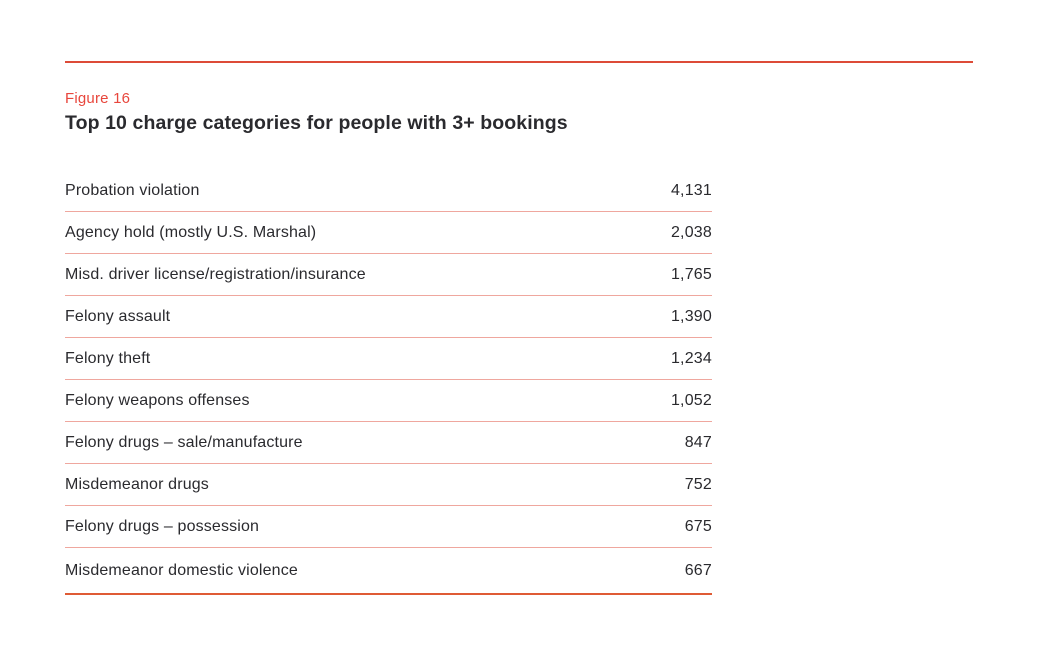  Describe the element at coordinates (388, 191) in the screenshot. I see `table-row: Probation violation 4,131` at that location.